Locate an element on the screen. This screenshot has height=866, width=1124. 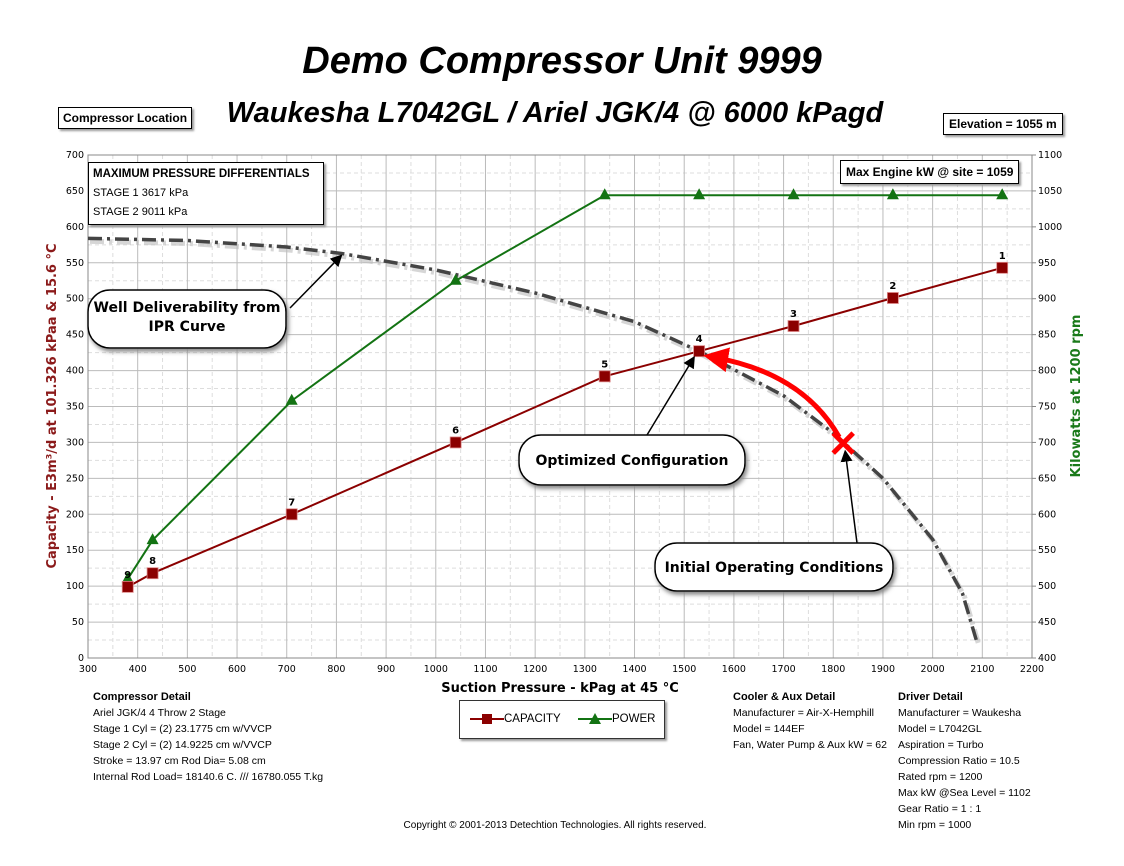
x-tick-label: 1000 is located at coordinates (436, 669).